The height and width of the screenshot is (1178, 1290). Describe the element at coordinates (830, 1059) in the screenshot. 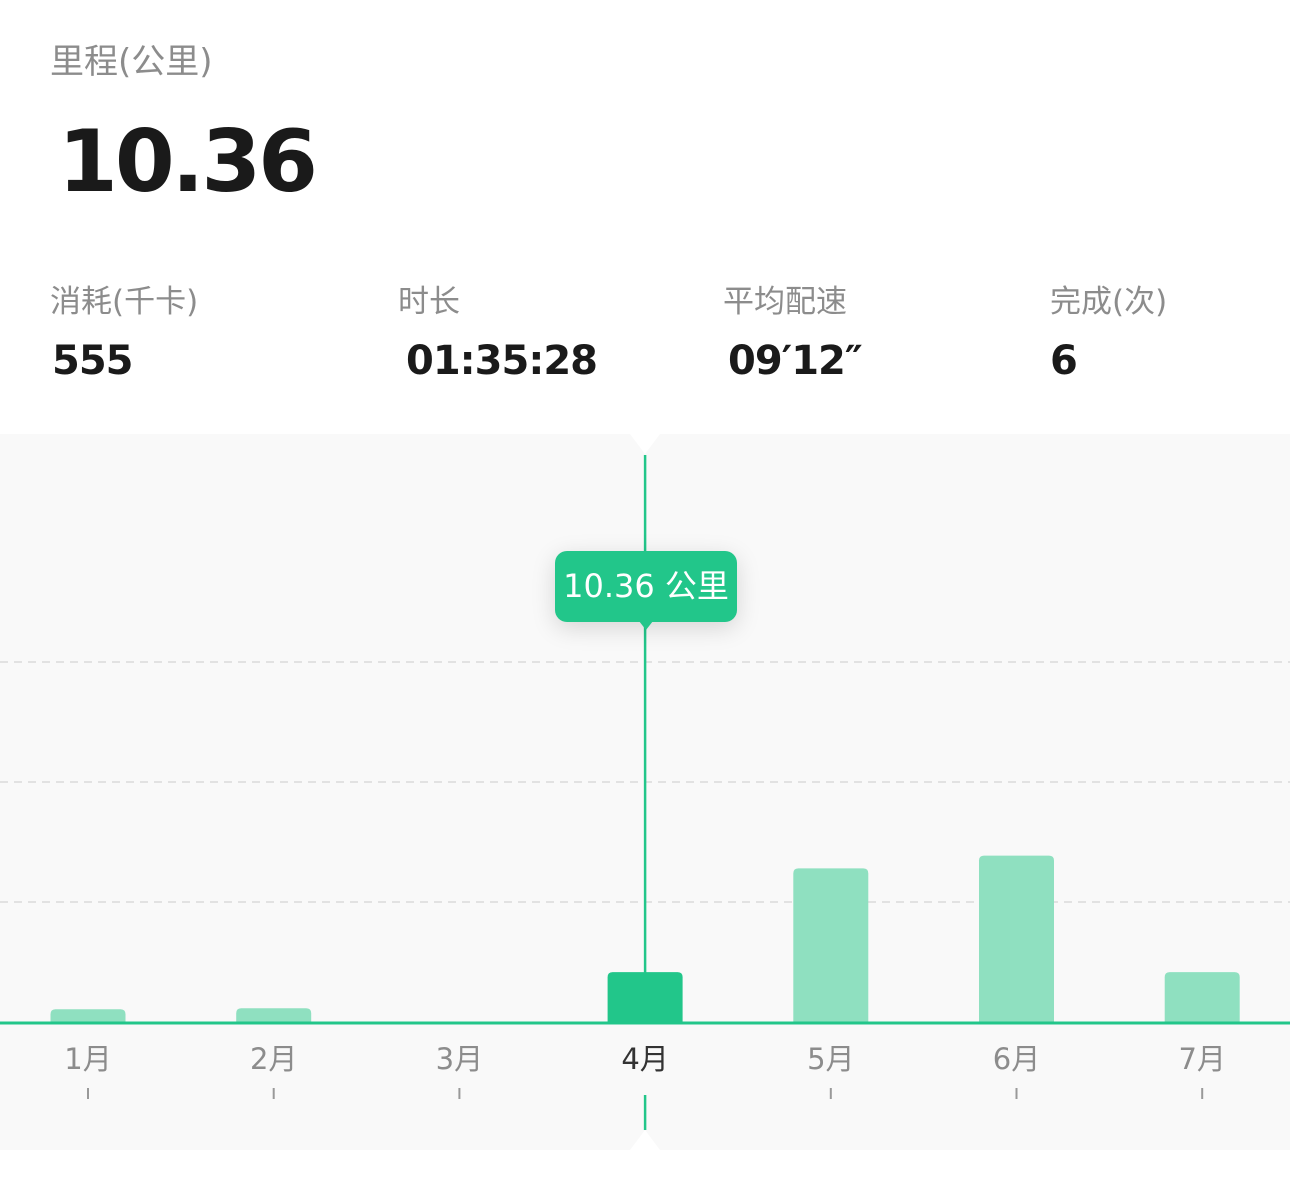

I see `x-tick-label: 5月` at that location.